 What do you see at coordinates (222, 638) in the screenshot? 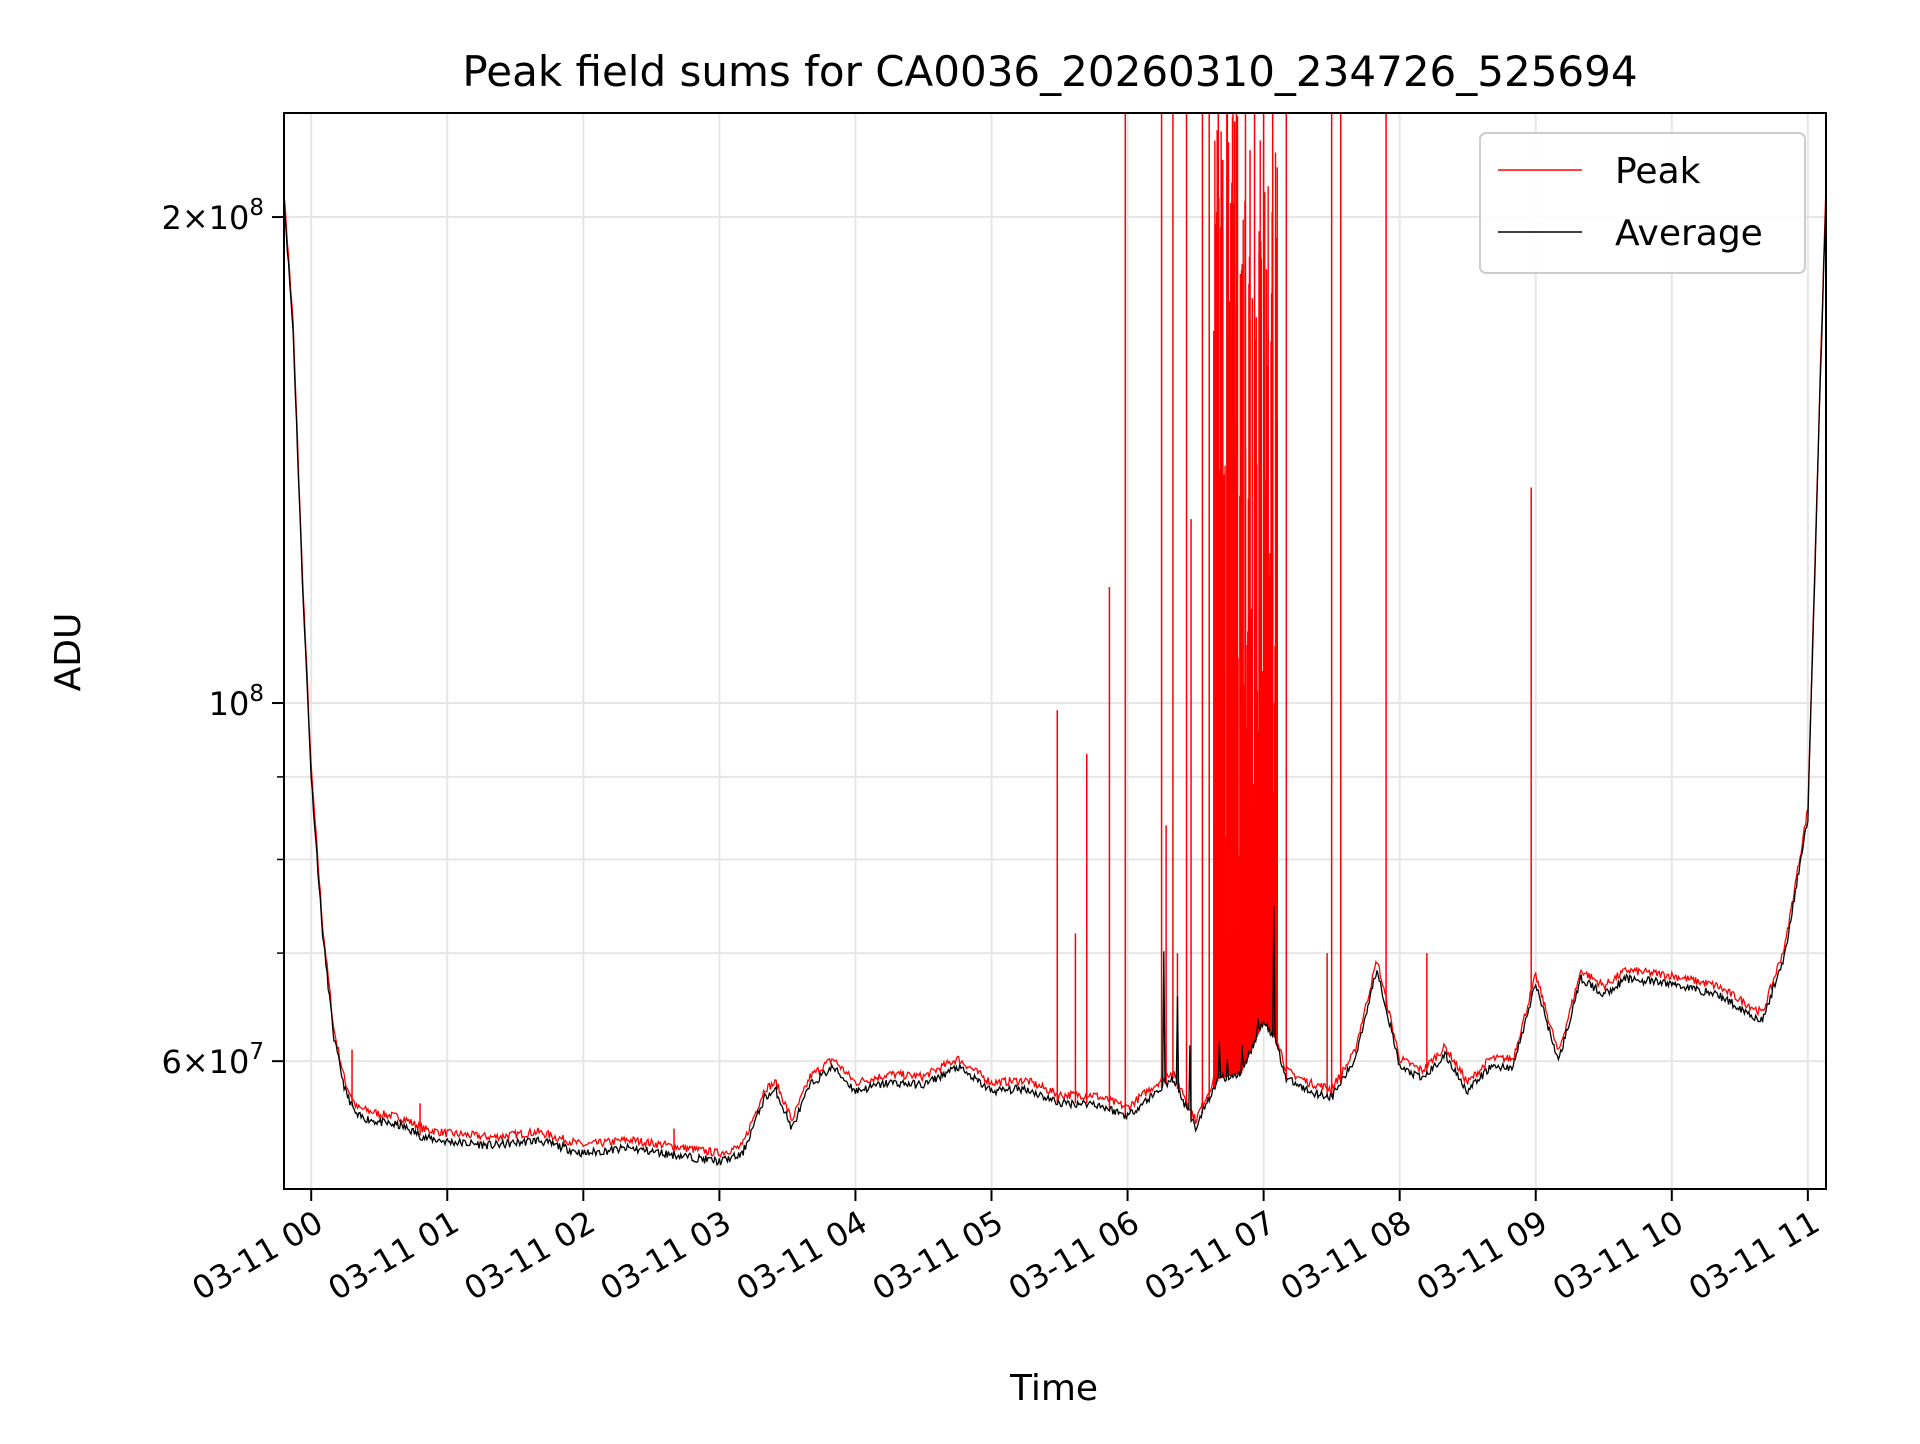
I see `y-axis: 2×108 108 6×107` at bounding box center [222, 638].